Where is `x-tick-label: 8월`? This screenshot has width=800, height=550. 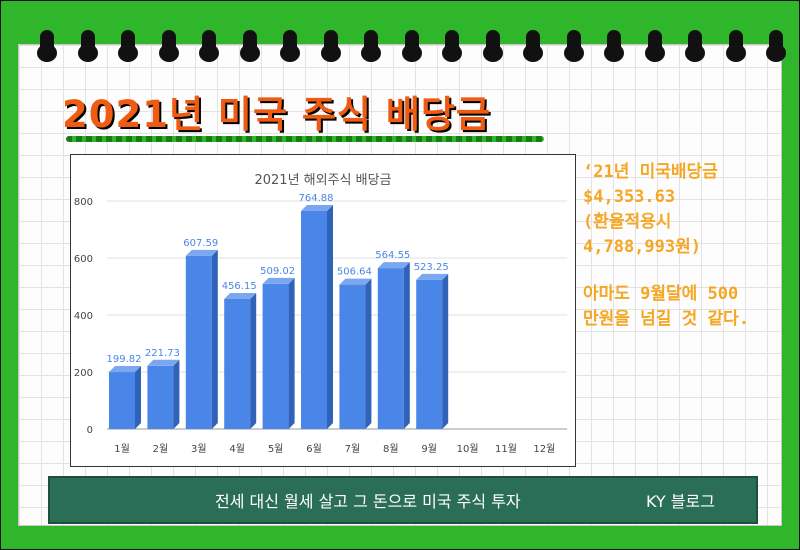
x-tick-label: 8월 is located at coordinates (391, 449).